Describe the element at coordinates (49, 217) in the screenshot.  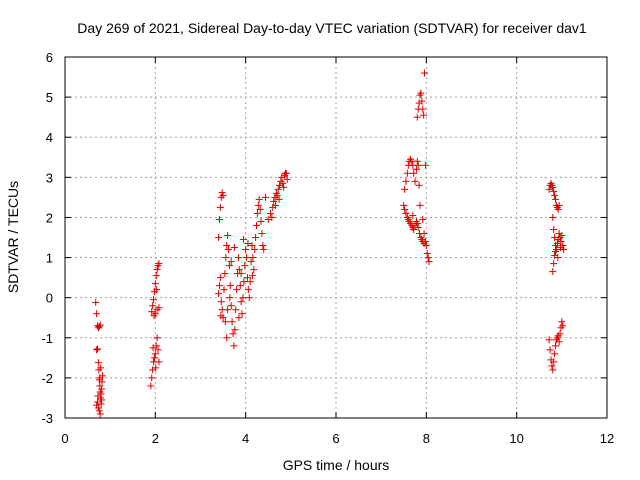
I see `y-tick-label: 2` at that location.